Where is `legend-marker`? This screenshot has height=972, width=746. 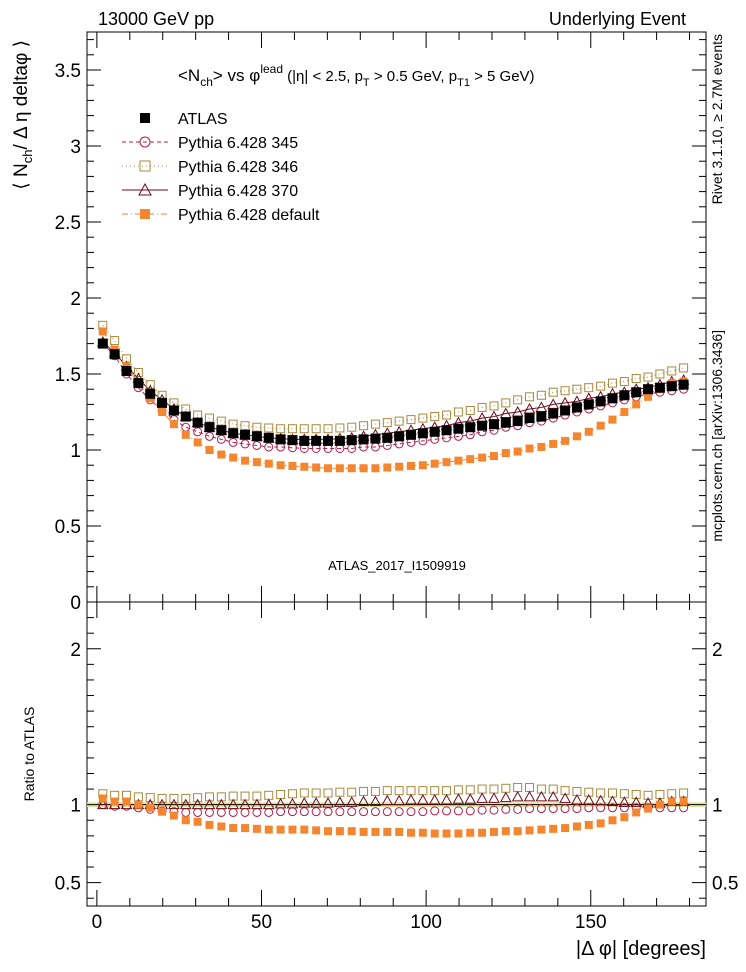 legend-marker is located at coordinates (145, 214).